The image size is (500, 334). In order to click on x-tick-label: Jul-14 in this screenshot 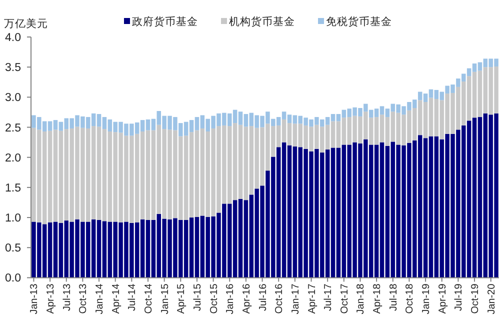, I will do `click(132, 297)`.